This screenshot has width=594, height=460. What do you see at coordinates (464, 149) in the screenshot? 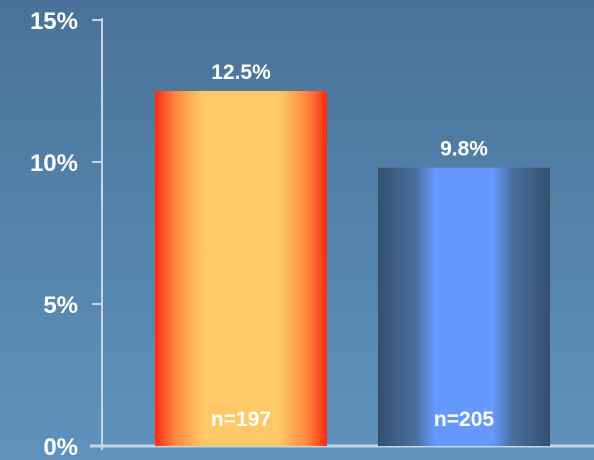
I see `bar-value-label: 9.8%` at bounding box center [464, 149].